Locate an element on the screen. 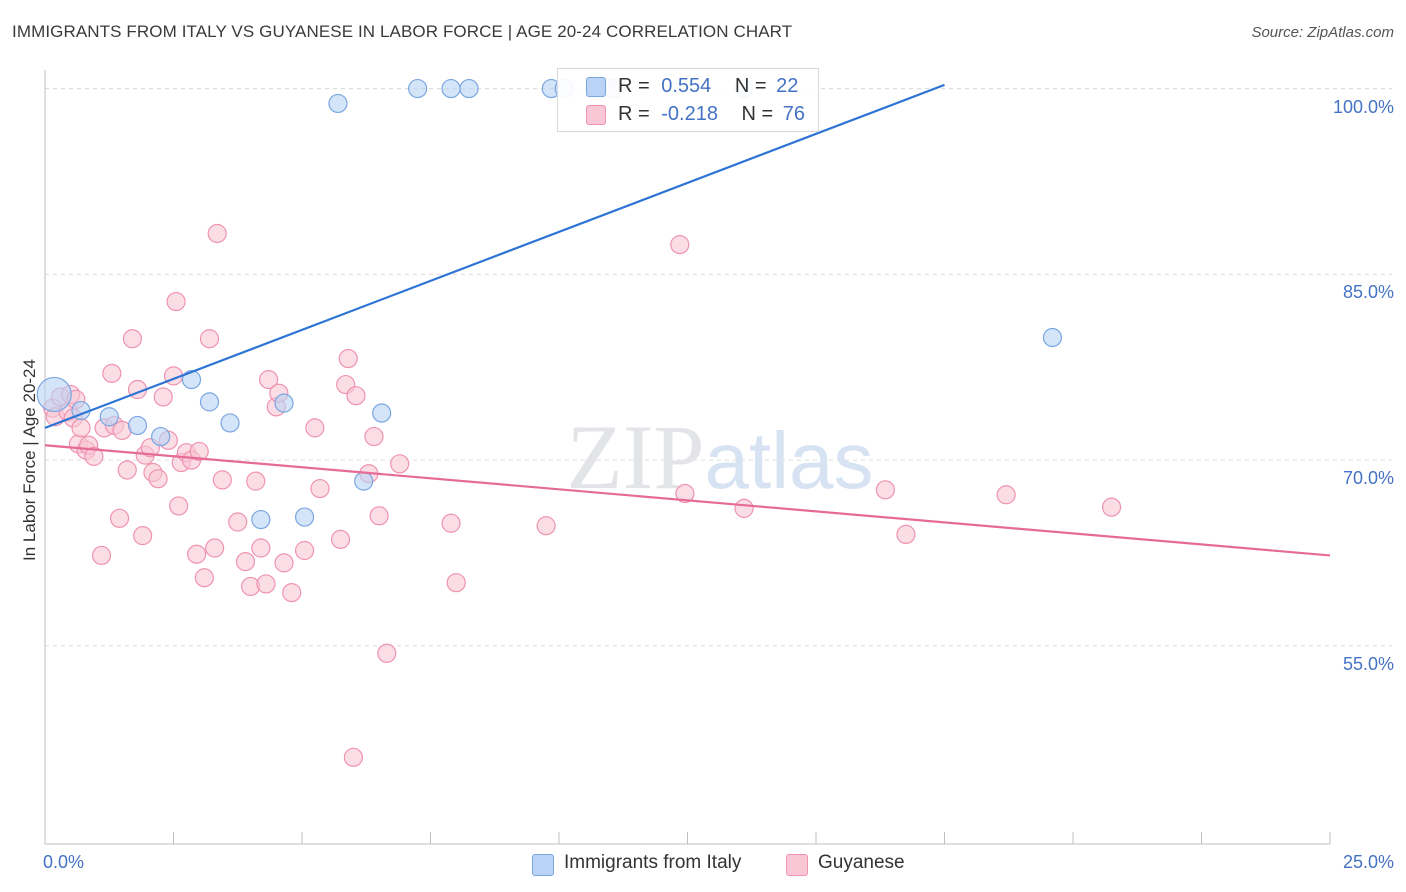  x-tick-min: 0.0% is located at coordinates (64, 862).